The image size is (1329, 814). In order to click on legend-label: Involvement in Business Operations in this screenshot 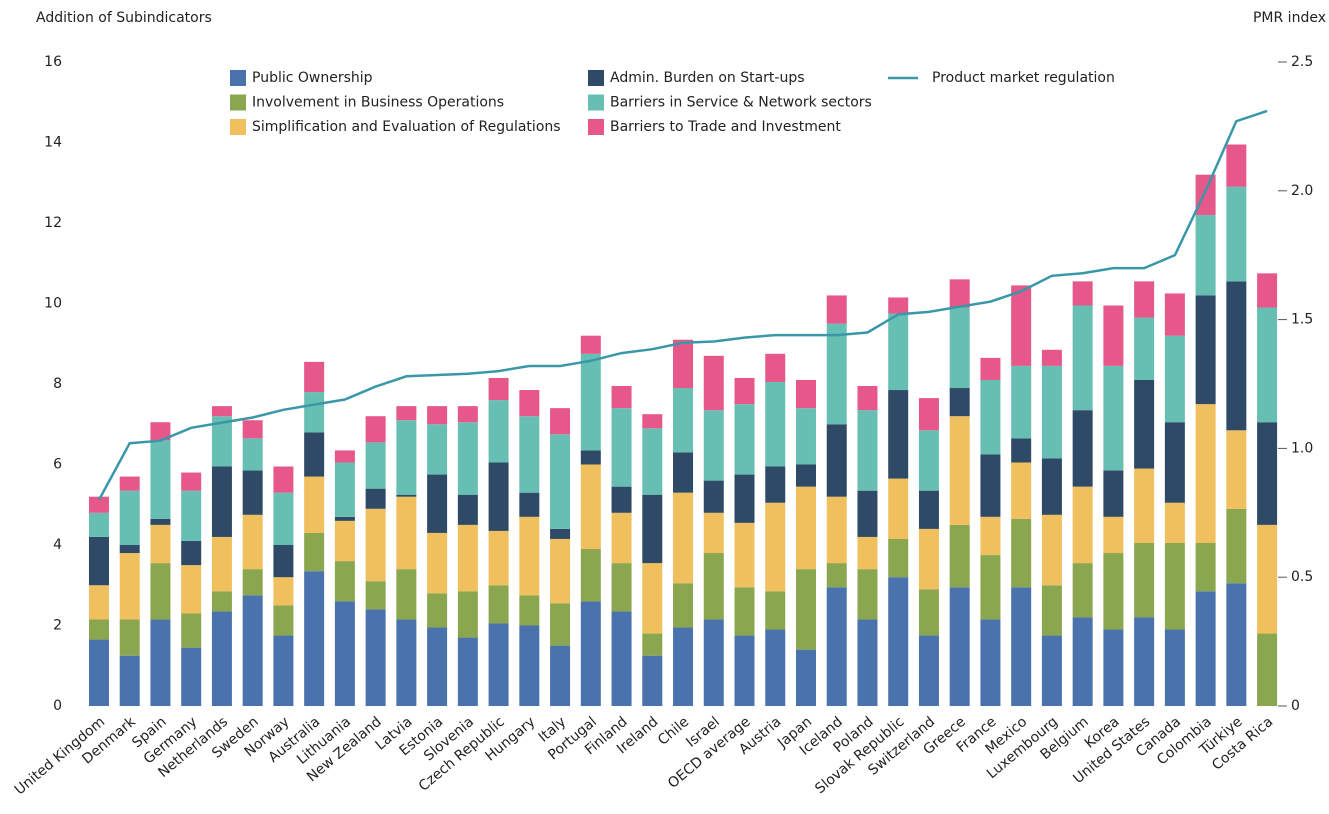, I will do `click(378, 103)`.